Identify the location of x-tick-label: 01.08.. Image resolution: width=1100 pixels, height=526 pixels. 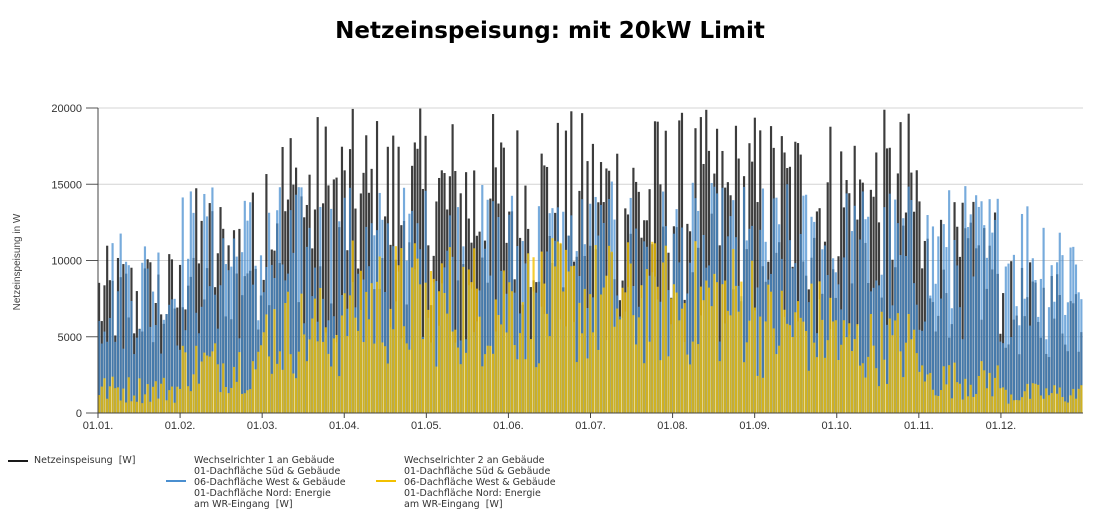
(672, 426).